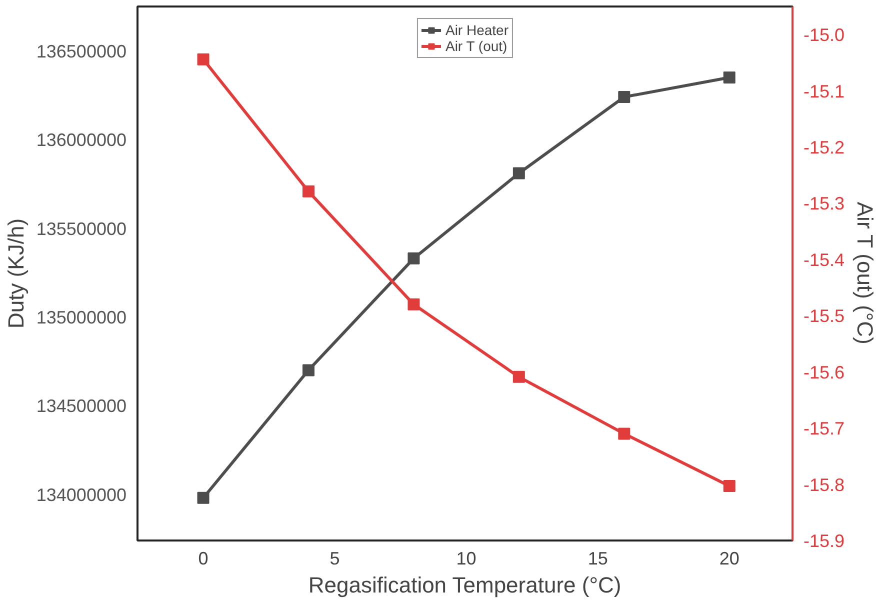  I want to click on x-tick-label: 0, so click(203, 558).